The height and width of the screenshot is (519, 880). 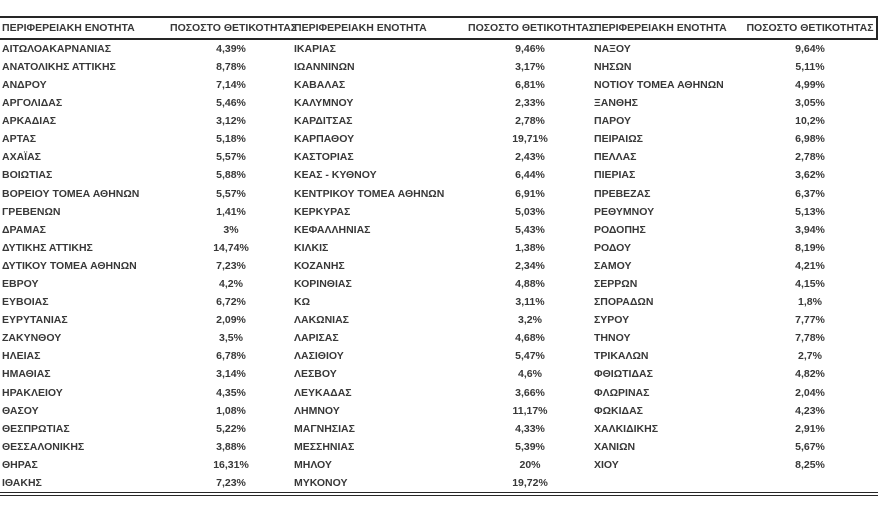 I want to click on rate-cell: 3,05%, so click(x=810, y=103).